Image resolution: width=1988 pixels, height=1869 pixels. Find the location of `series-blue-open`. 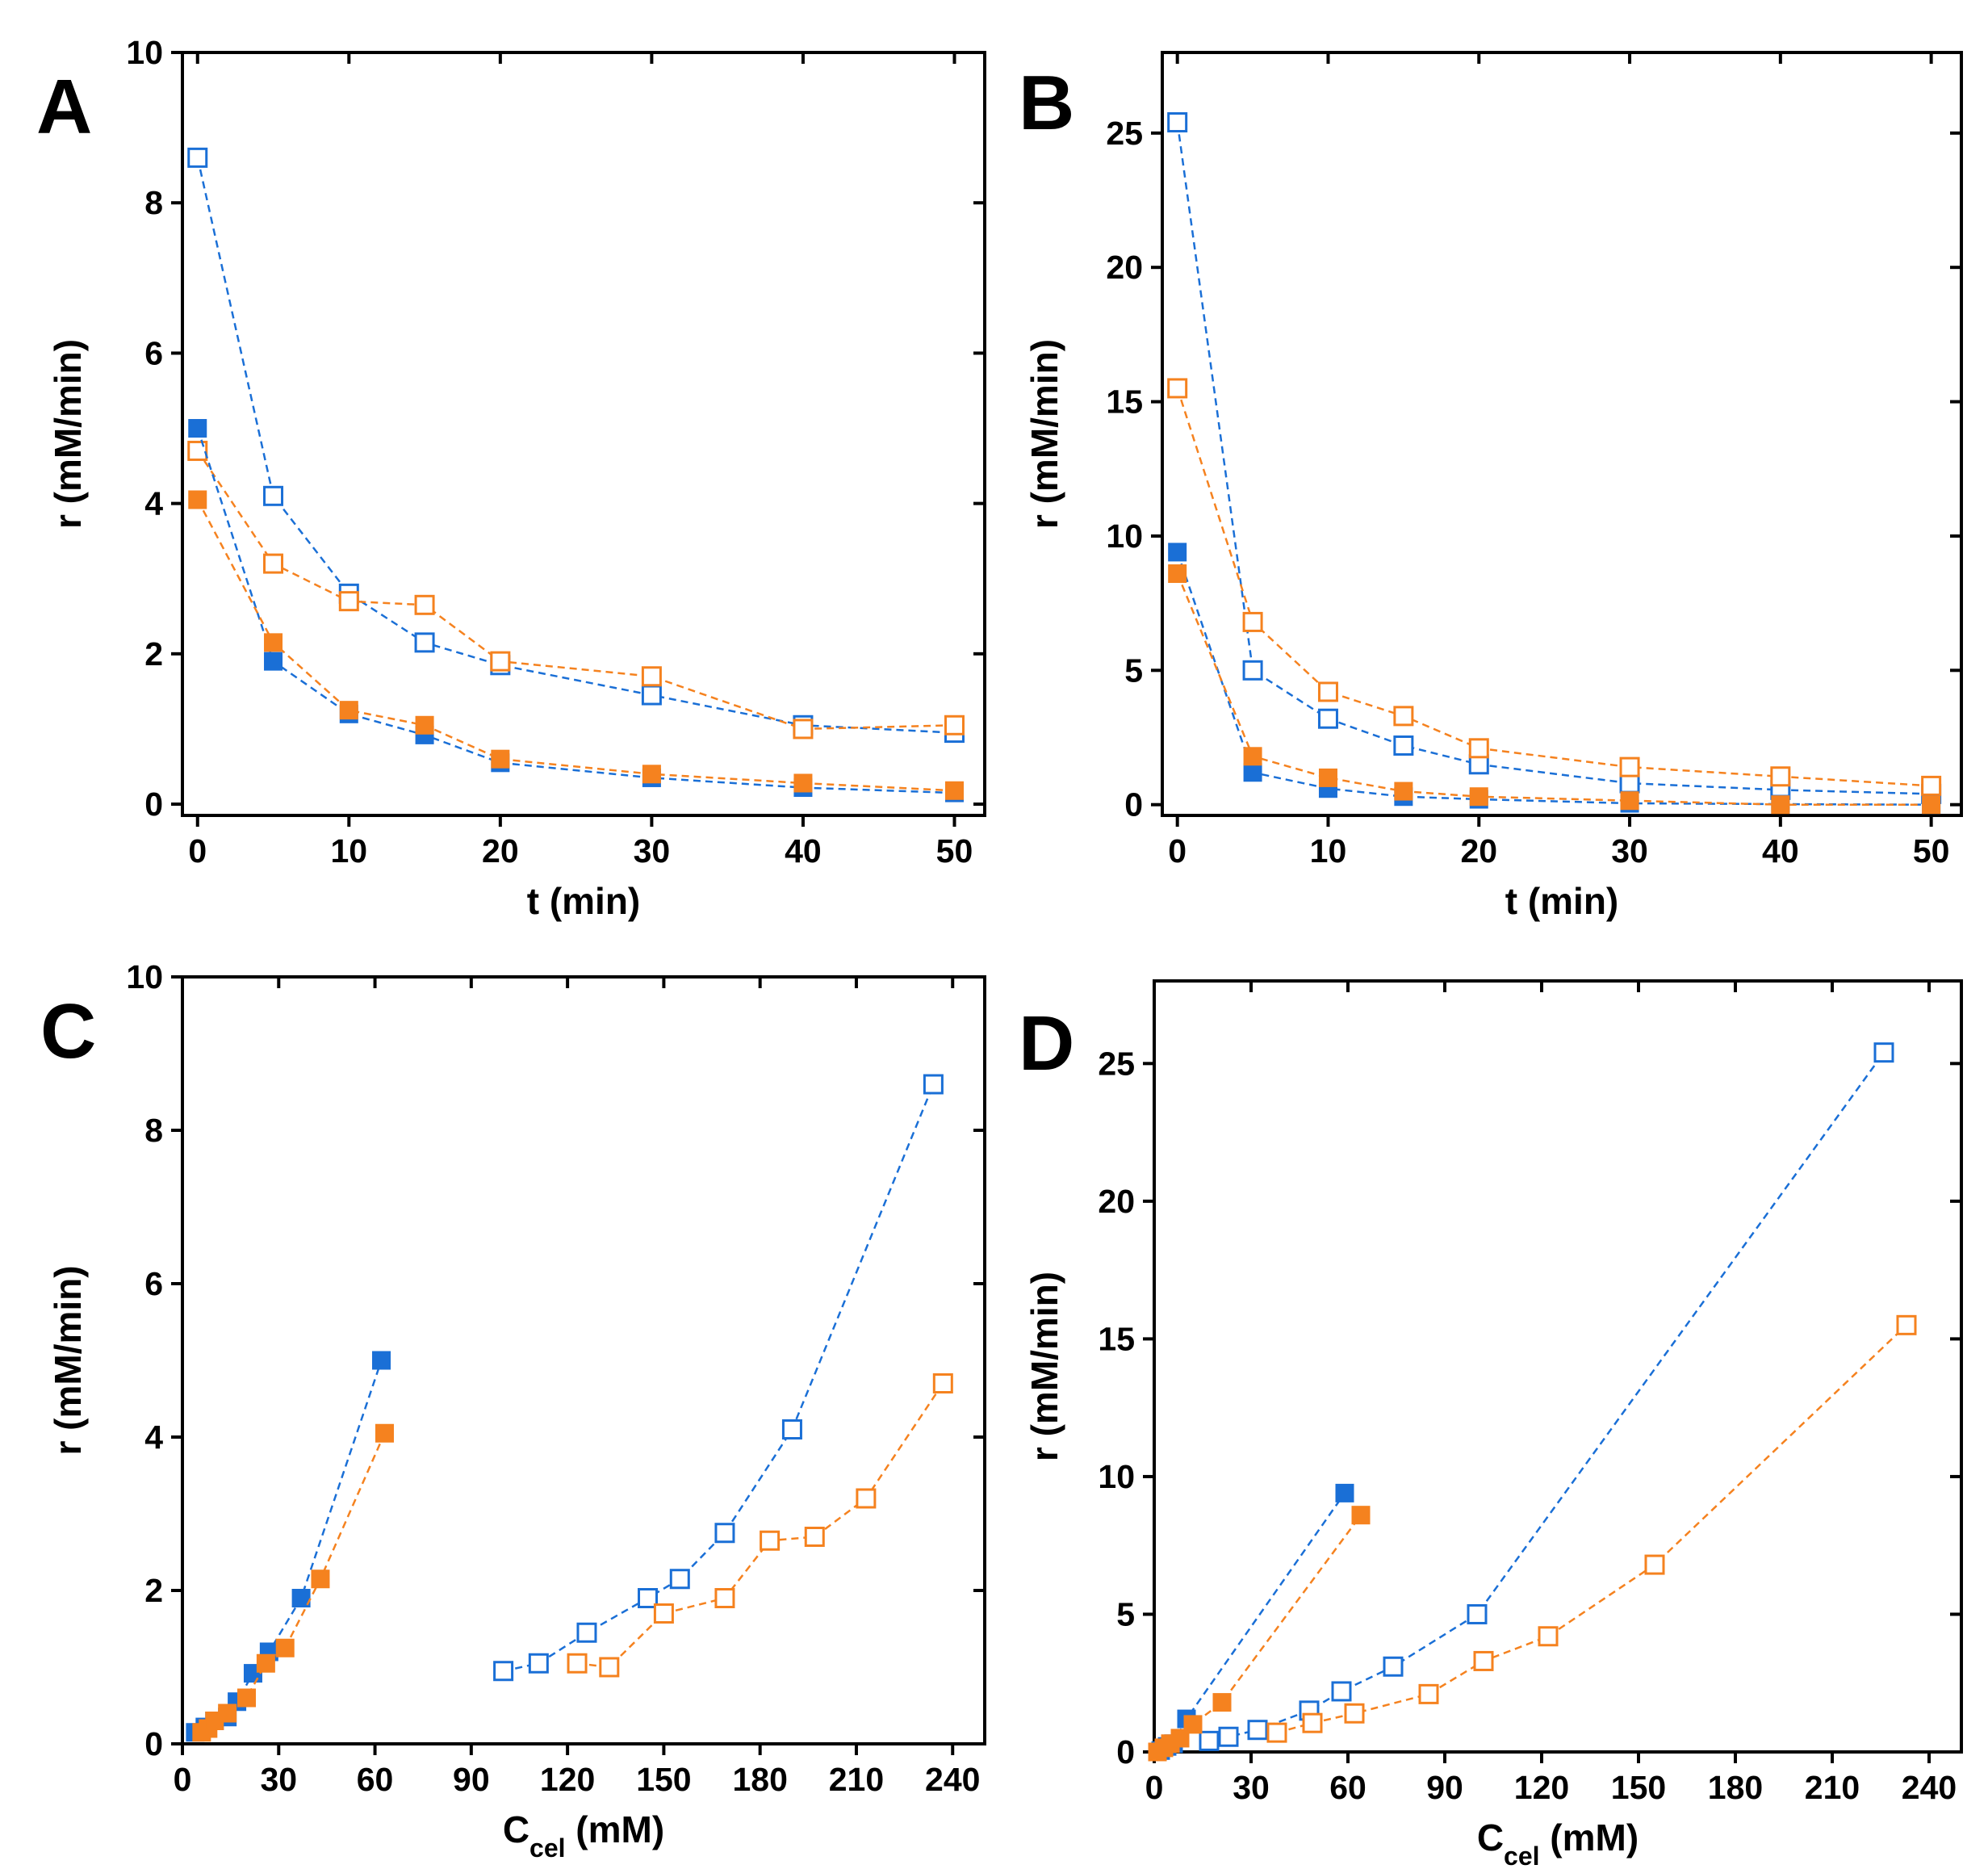

series-blue-open is located at coordinates (1554, 458).